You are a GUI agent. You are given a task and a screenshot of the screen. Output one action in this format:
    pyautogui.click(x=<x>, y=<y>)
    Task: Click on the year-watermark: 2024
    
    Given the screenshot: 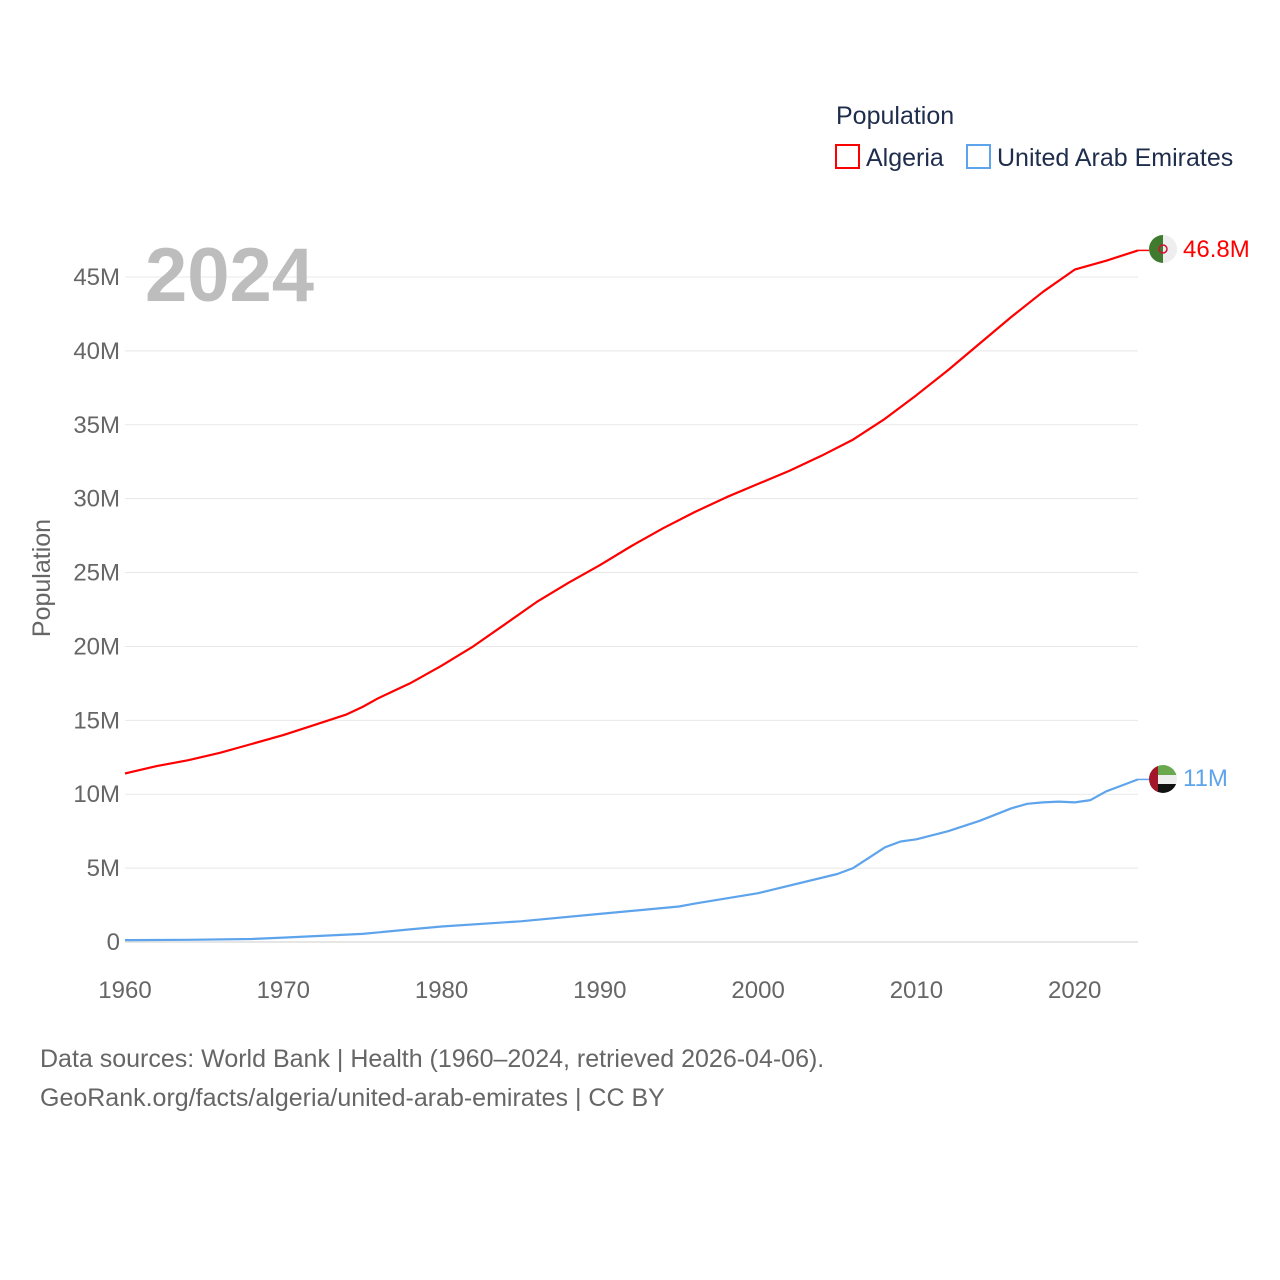 What is the action you would take?
    pyautogui.click(x=229, y=275)
    